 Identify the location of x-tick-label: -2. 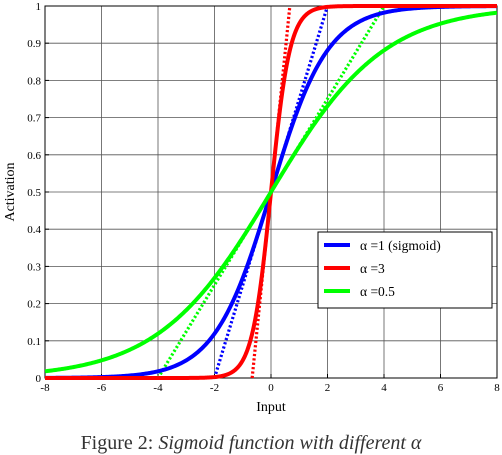
(214, 388).